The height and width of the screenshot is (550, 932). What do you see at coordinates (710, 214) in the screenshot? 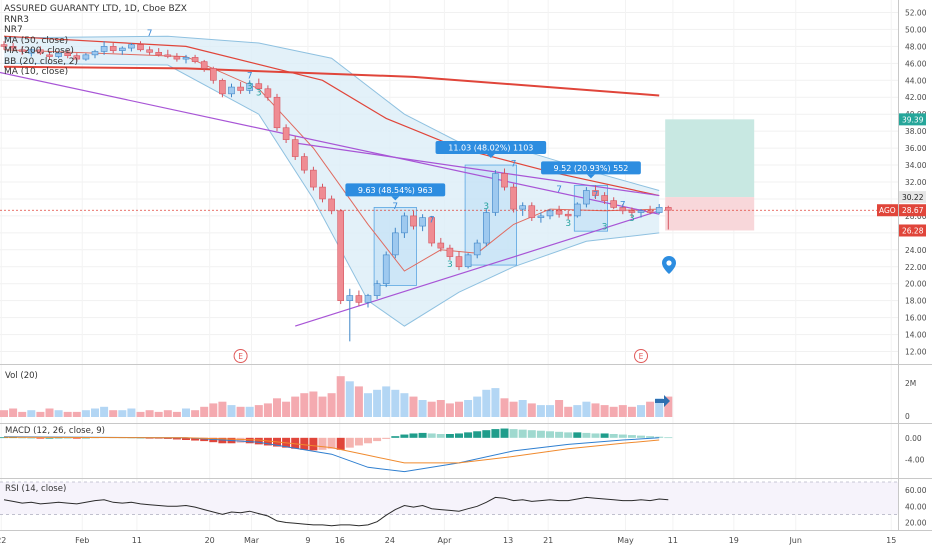
I see `long-stop-zone` at bounding box center [710, 214].